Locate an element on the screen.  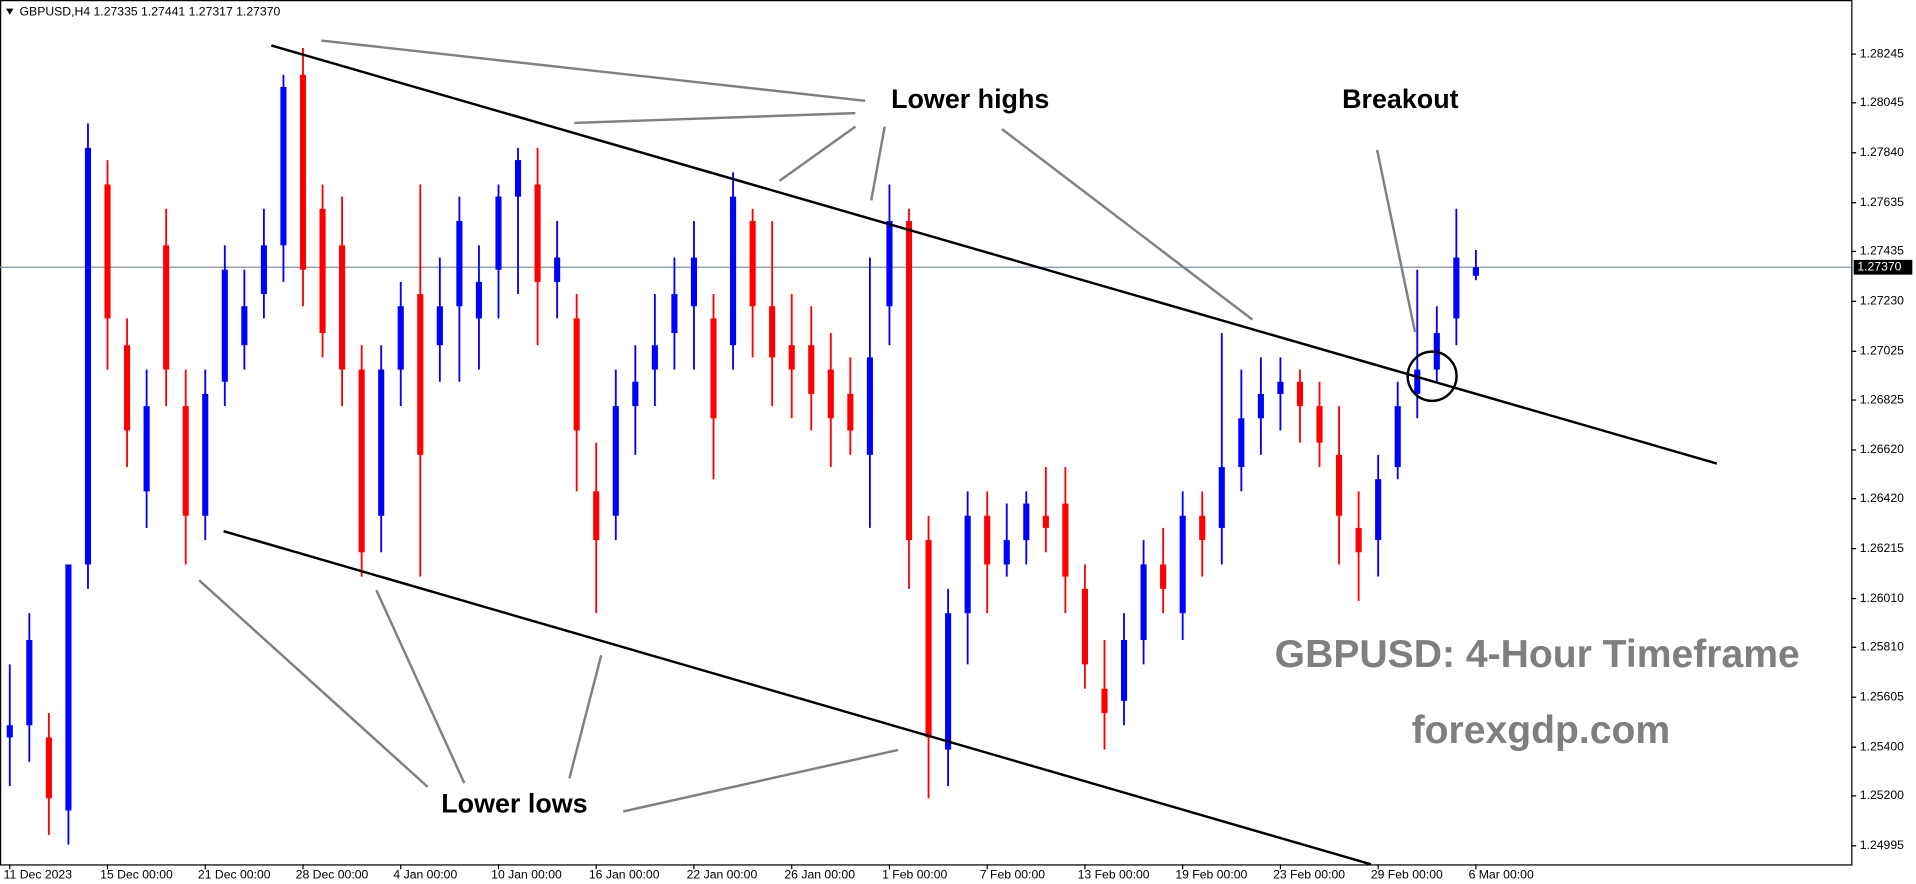
watermark: forexgdp.com is located at coordinates (1541, 730).